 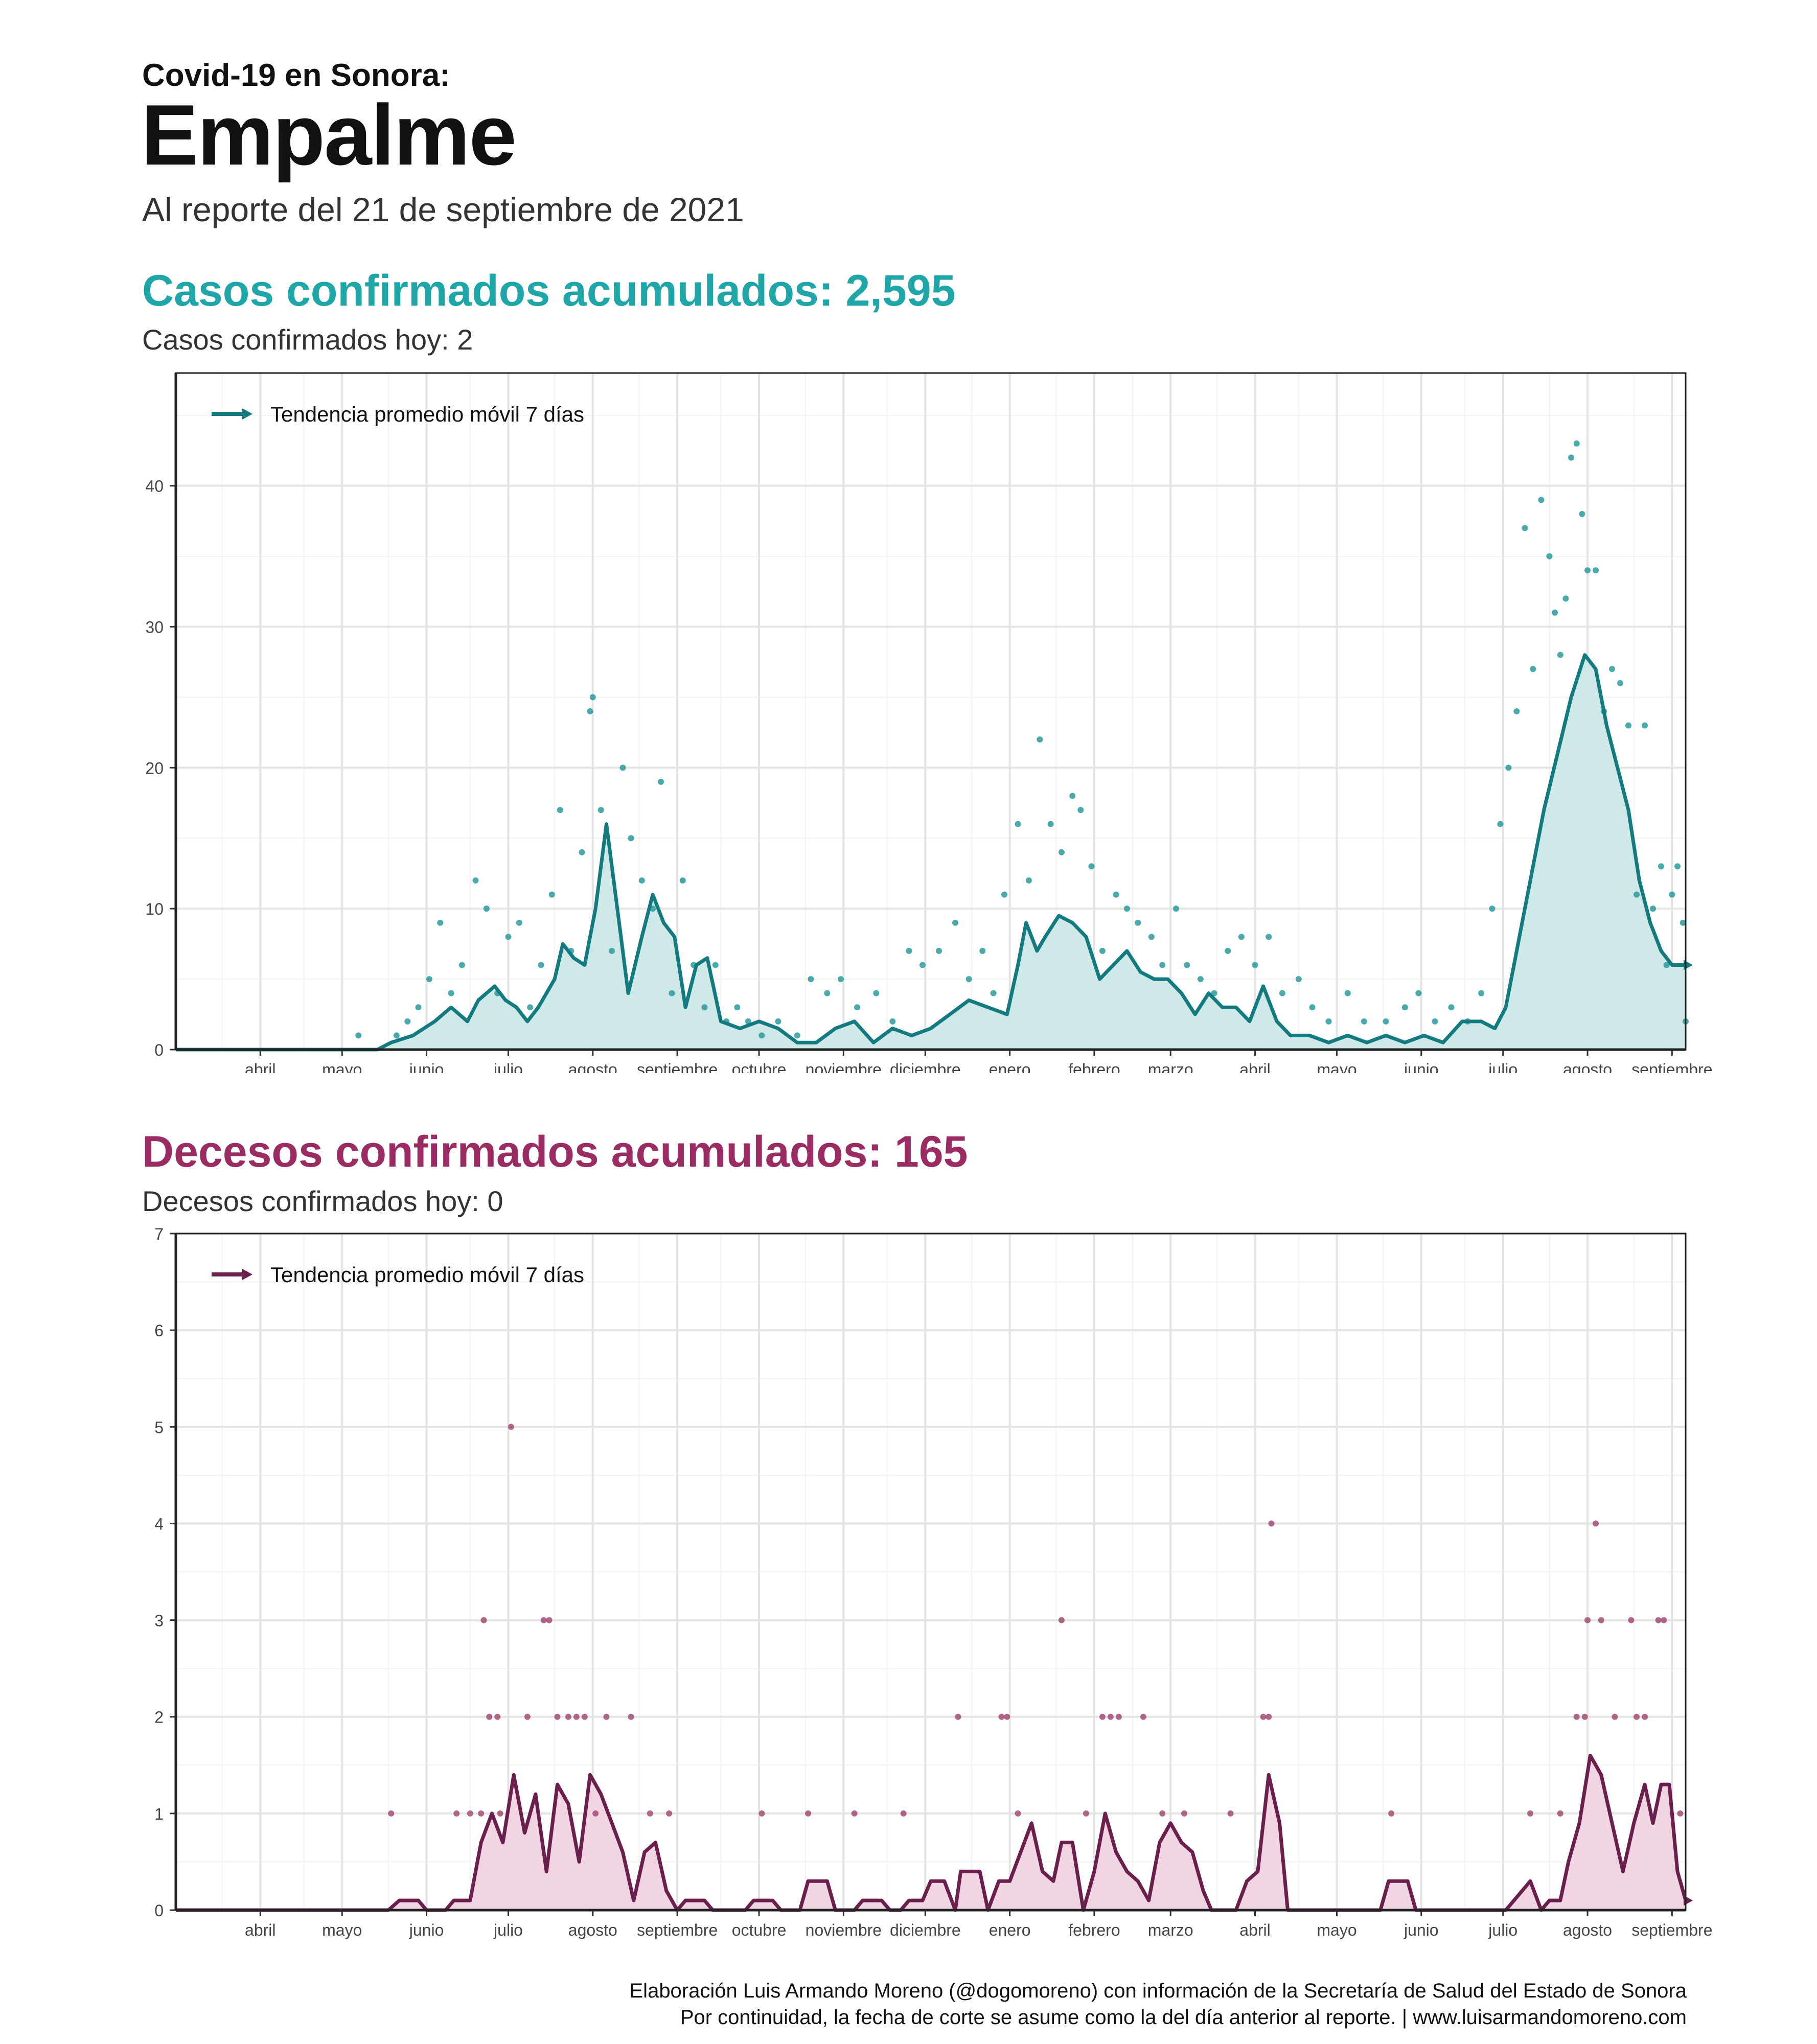 I want to click on x-tick-label: abril, so click(x=260, y=1066).